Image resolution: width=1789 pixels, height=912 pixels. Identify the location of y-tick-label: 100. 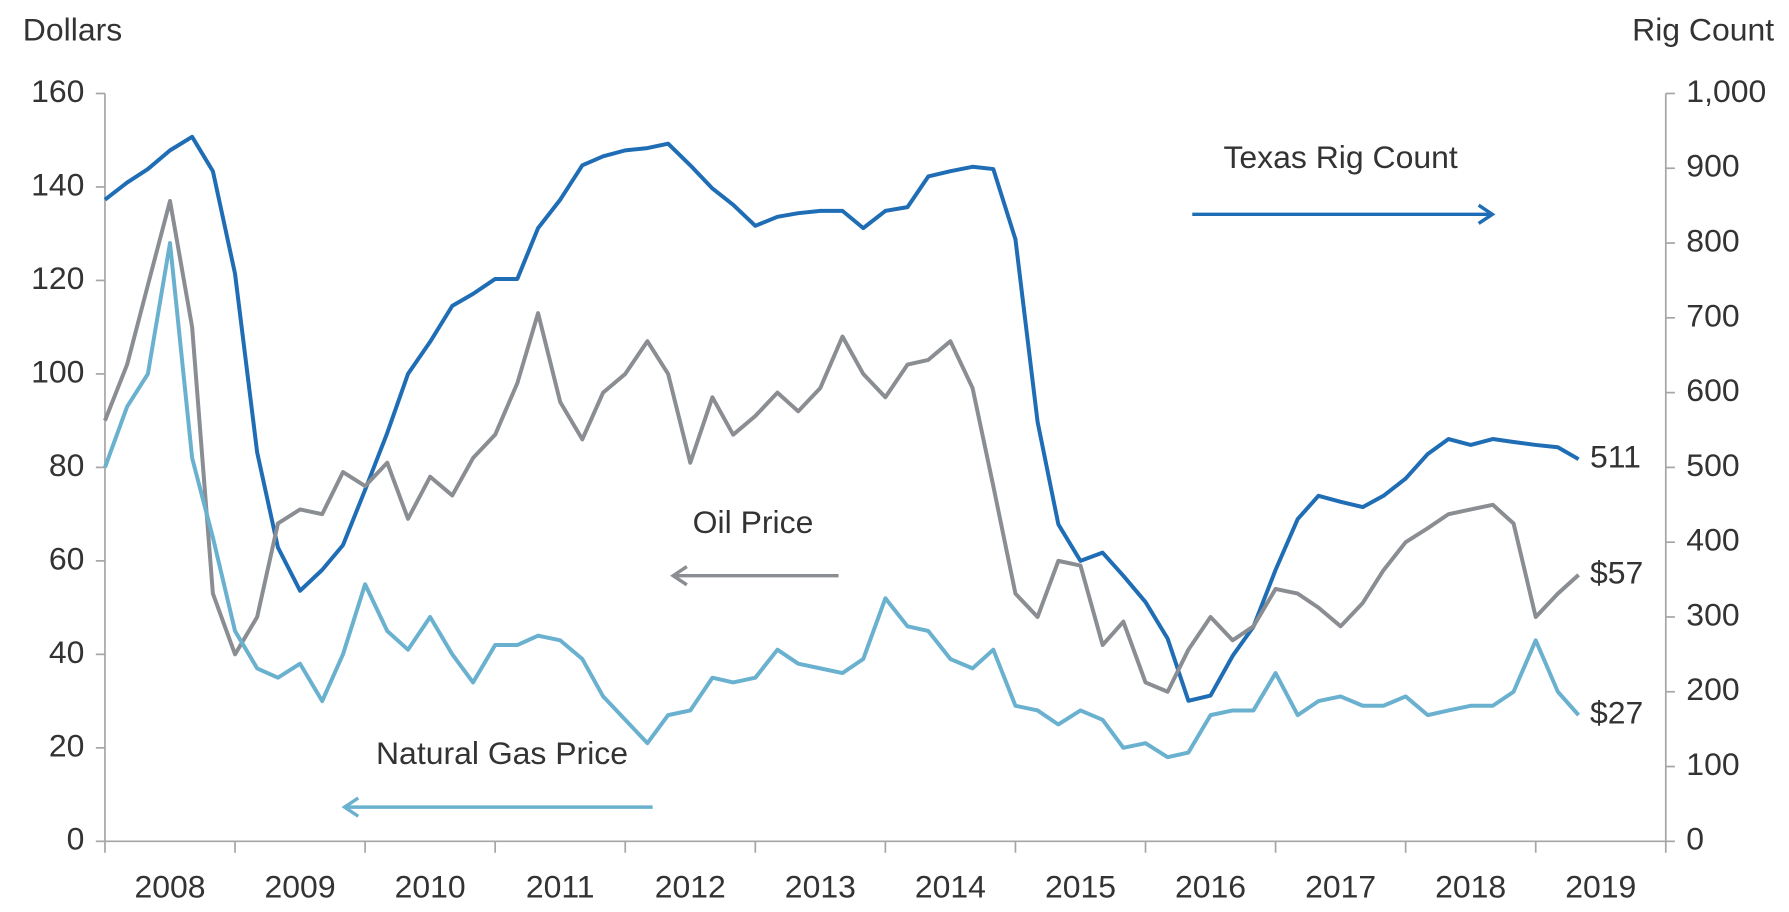
(57, 371).